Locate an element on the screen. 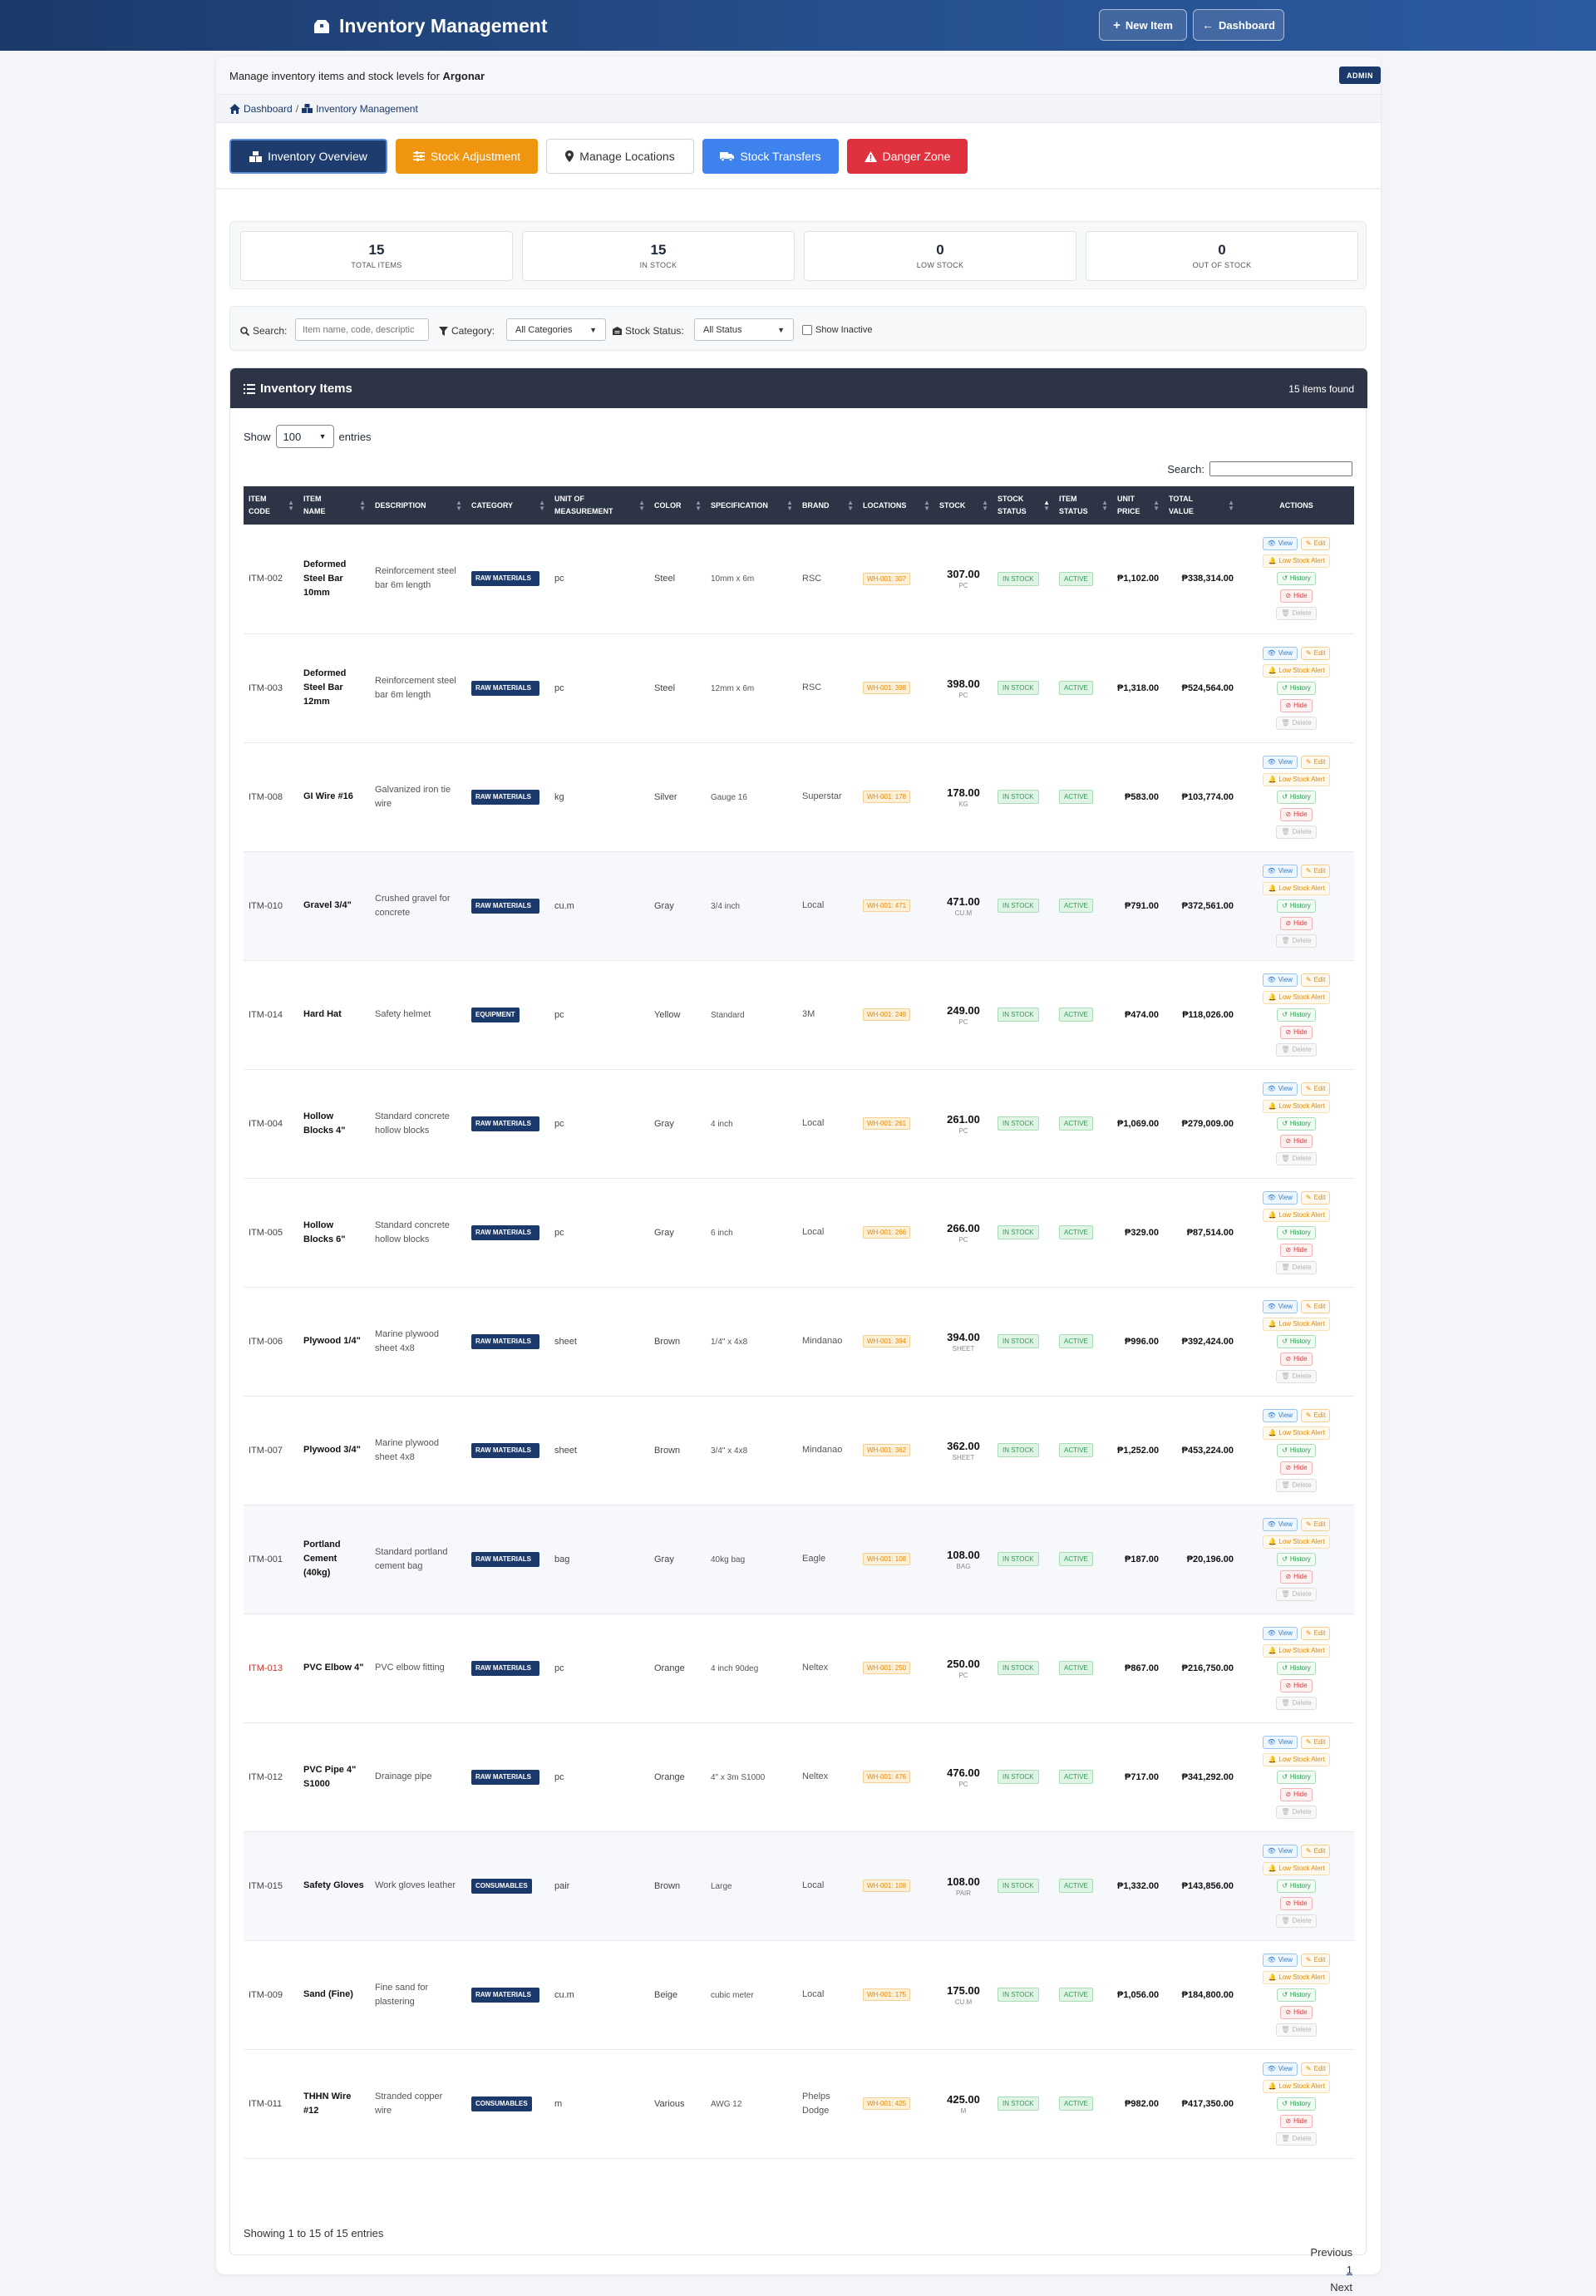 The height and width of the screenshot is (2296, 1596). tab-manage-locations: Manage Locations is located at coordinates (620, 156).